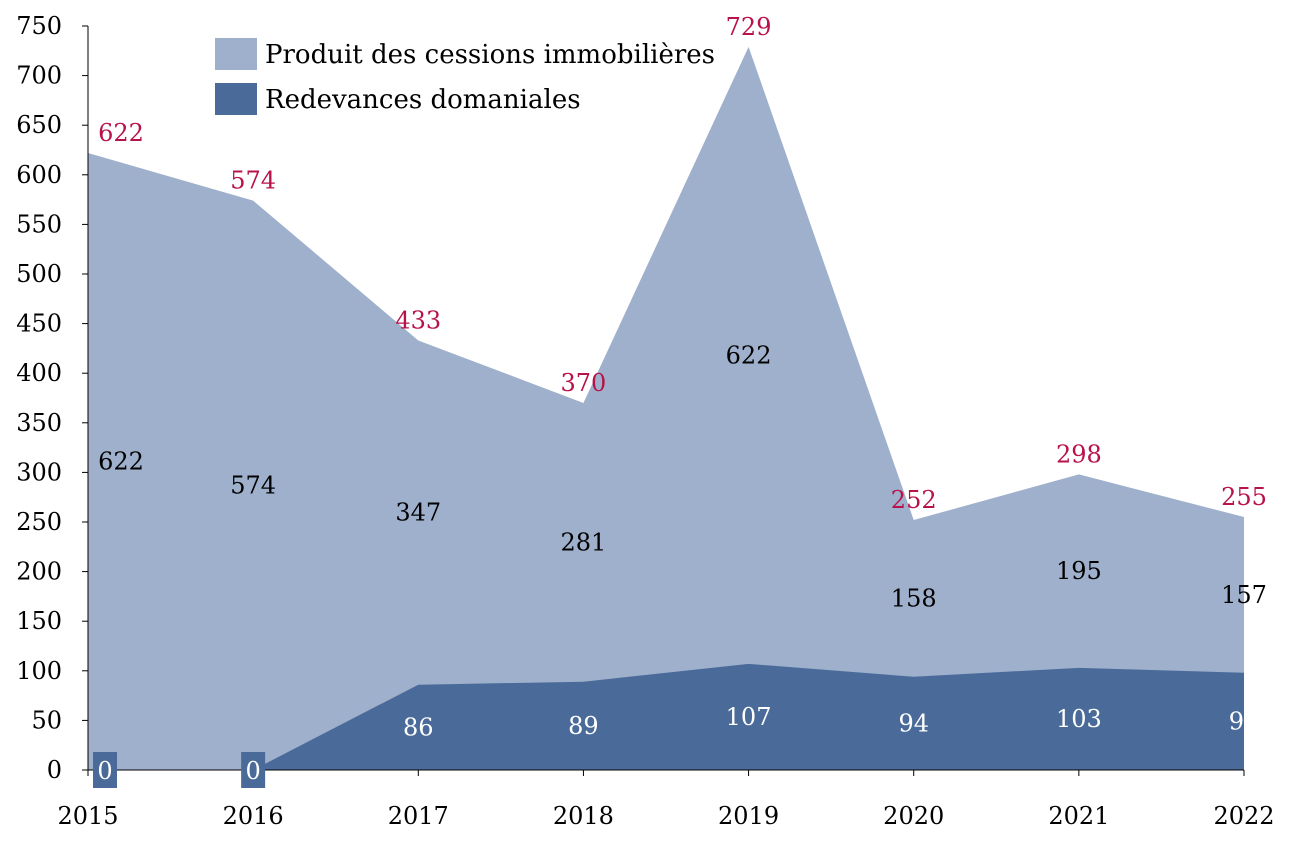  I want to click on y-tick-label: 600, so click(39, 175).